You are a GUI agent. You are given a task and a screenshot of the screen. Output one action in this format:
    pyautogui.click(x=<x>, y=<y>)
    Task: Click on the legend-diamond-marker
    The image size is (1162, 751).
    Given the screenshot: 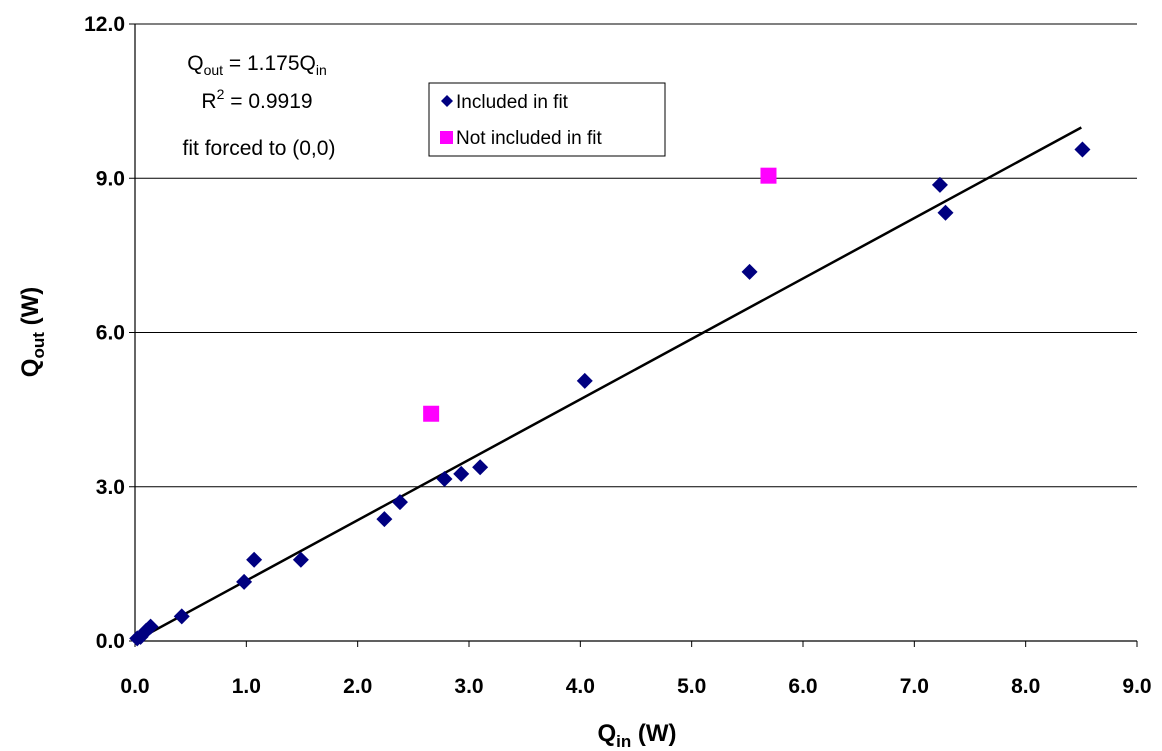 What is the action you would take?
    pyautogui.click(x=447, y=101)
    